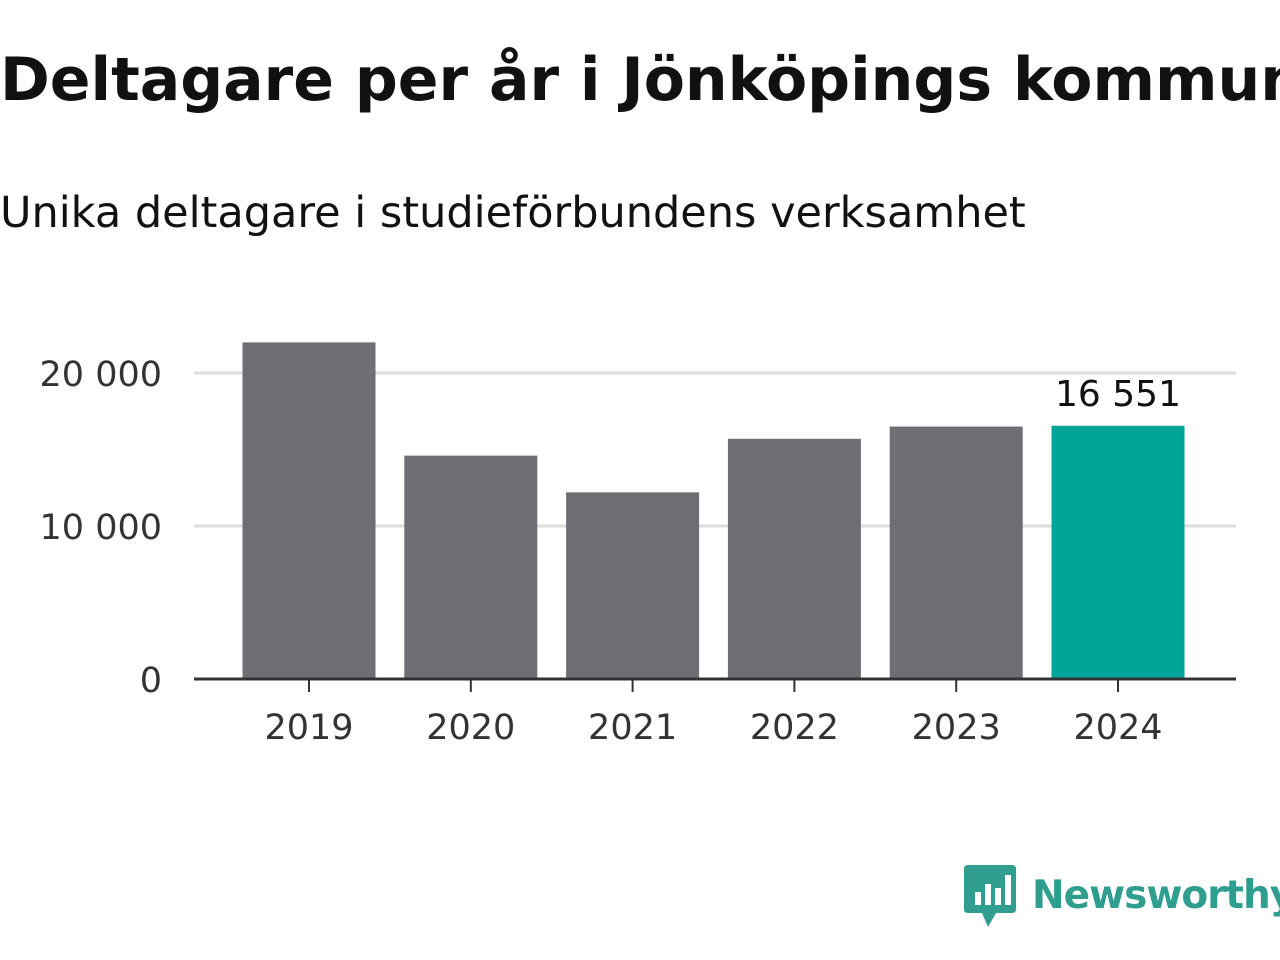 The height and width of the screenshot is (960, 1280). Describe the element at coordinates (633, 585) in the screenshot. I see `bar-2021` at that location.